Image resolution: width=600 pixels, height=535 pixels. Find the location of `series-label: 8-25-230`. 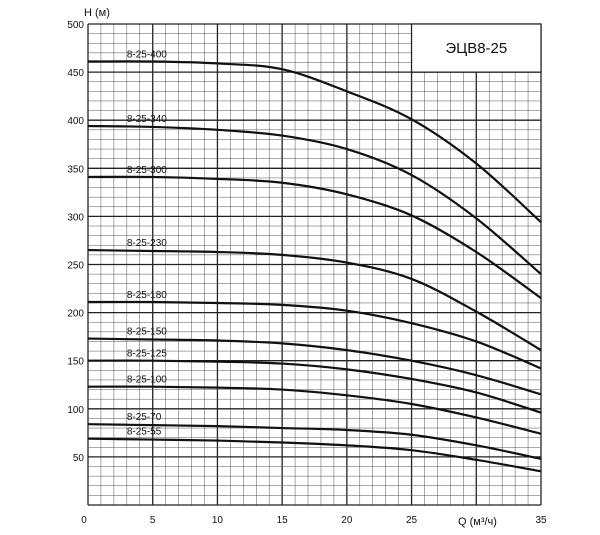

series-label: 8-25-230 is located at coordinates (147, 243).